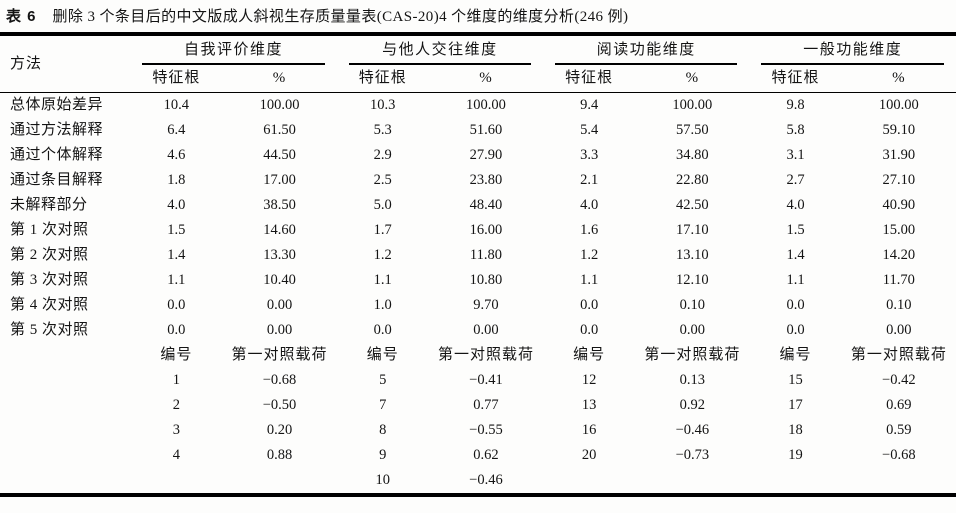 The height and width of the screenshot is (513, 956). Describe the element at coordinates (589, 155) in the screenshot. I see `value-cell: 3.3` at that location.